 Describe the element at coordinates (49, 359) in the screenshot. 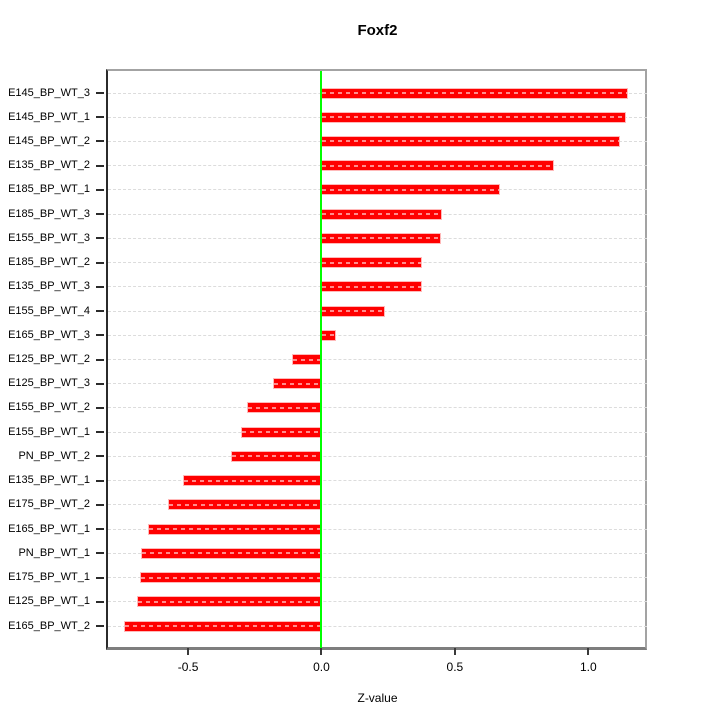

I see `y-tick-label: E125_BP_WT_2` at that location.